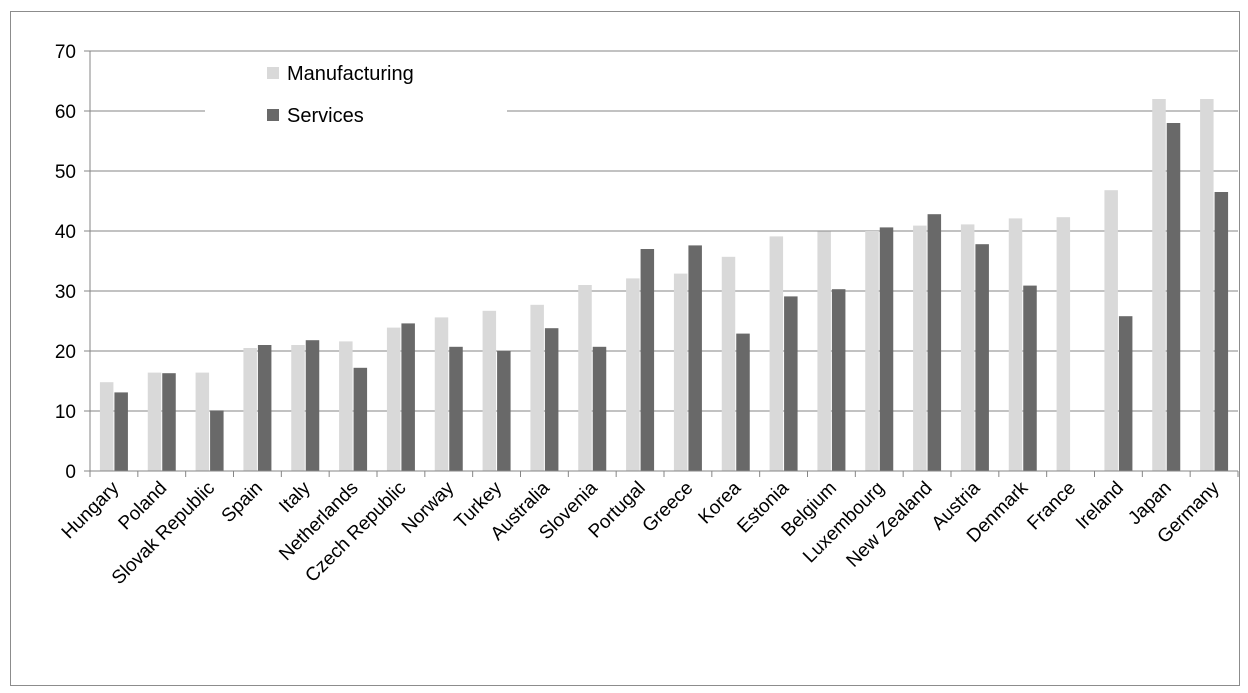 This screenshot has height=693, width=1248. I want to click on legend-bg, so click(356, 98).